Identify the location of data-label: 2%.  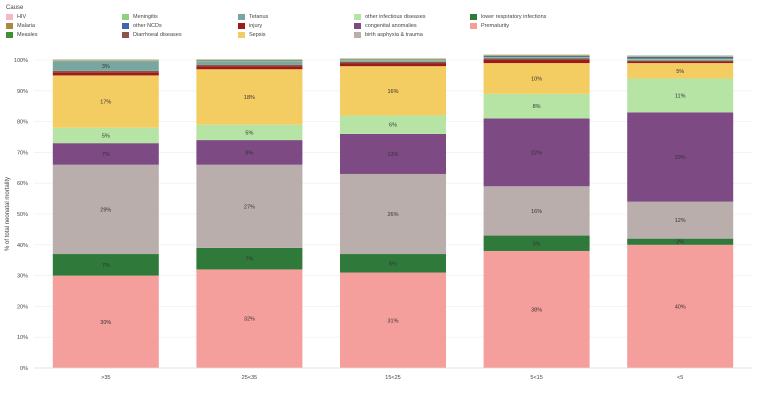
(680, 243).